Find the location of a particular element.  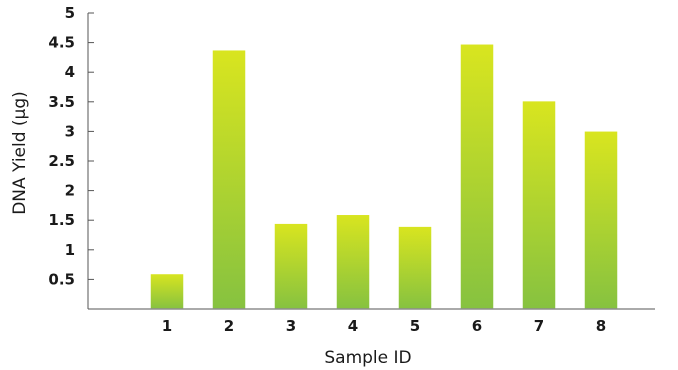

y-tick-label: 0.5 is located at coordinates (61, 279).